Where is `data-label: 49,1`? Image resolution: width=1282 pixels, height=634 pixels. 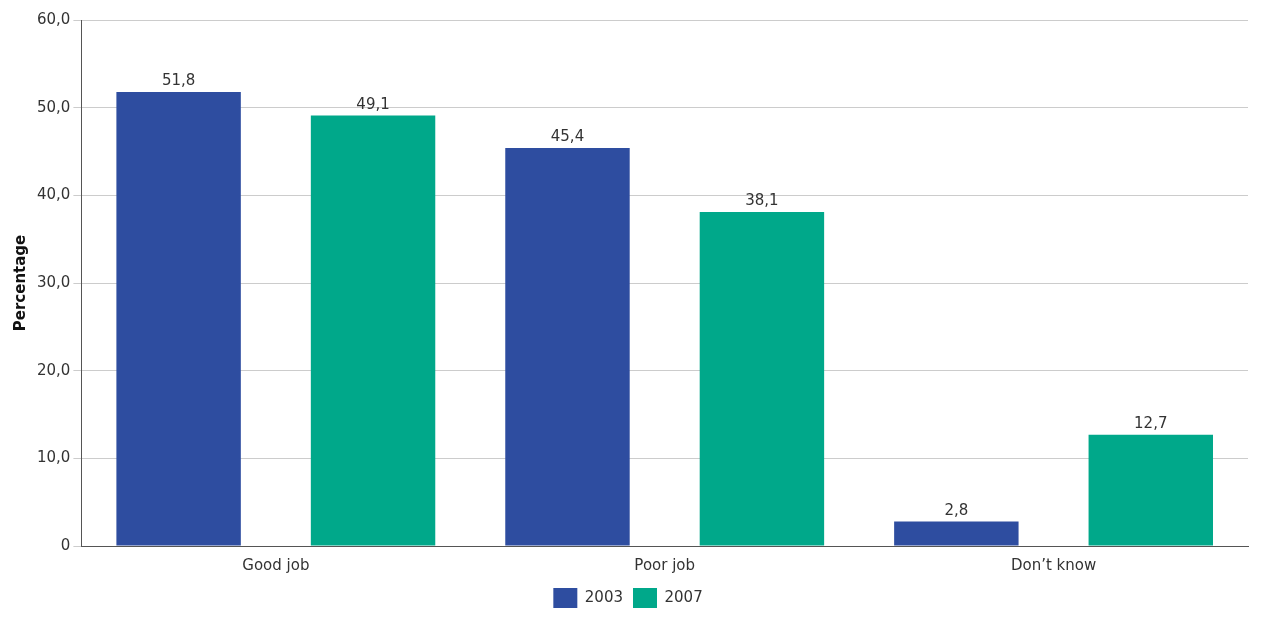 data-label: 49,1 is located at coordinates (373, 103).